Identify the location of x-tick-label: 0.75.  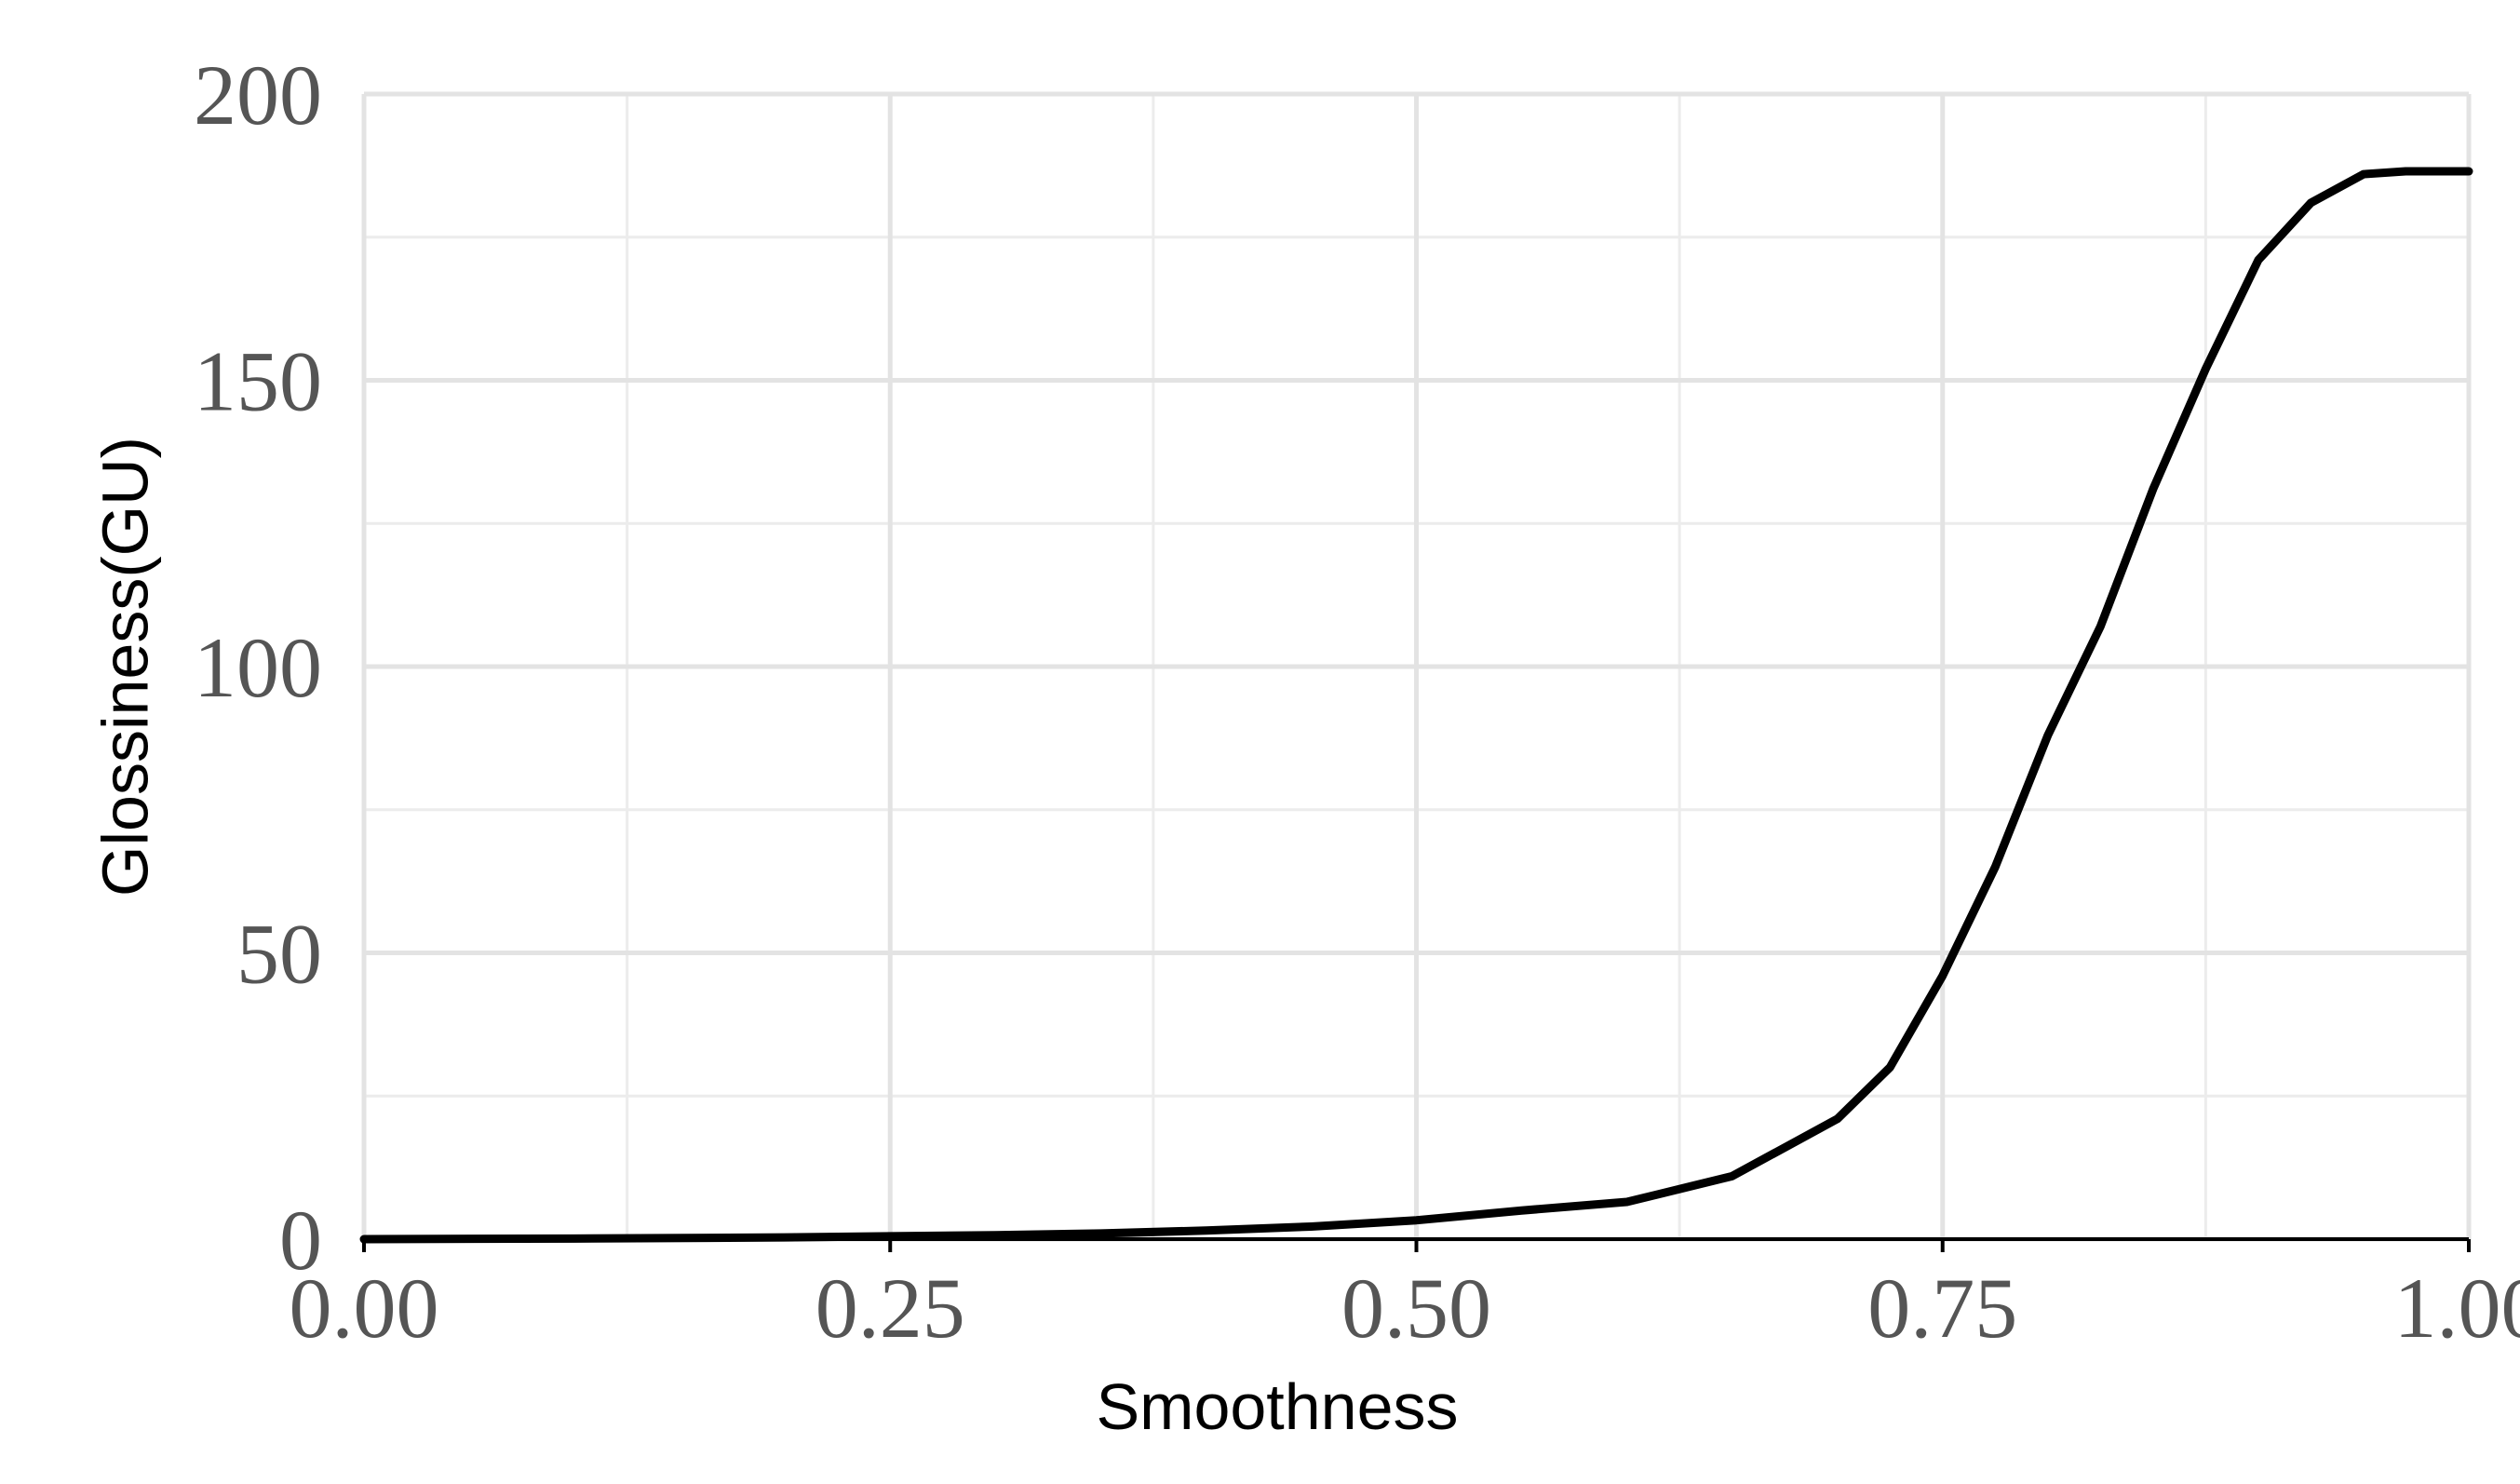
(1942, 1308).